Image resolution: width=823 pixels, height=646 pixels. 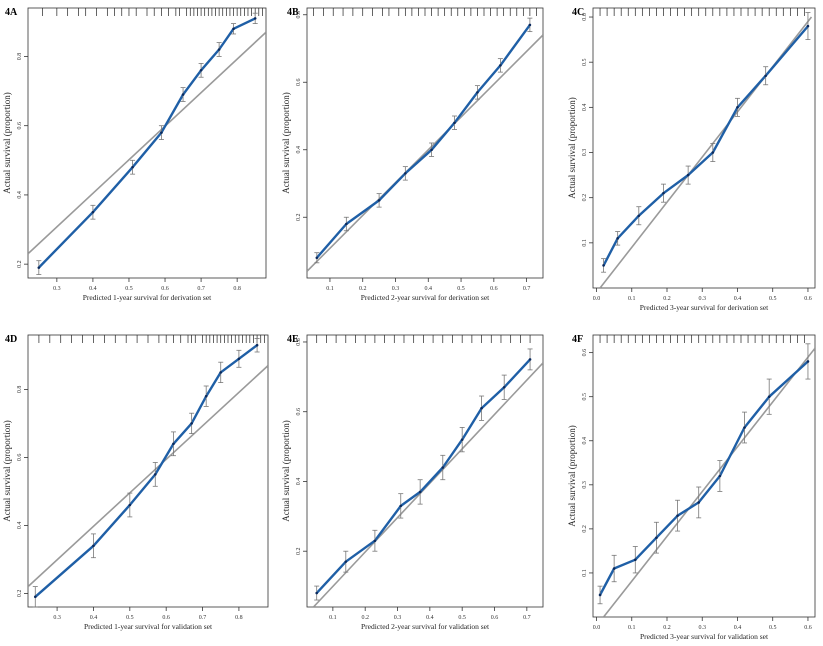 I want to click on x-tick-label: 0.1, so click(x=333, y=618).